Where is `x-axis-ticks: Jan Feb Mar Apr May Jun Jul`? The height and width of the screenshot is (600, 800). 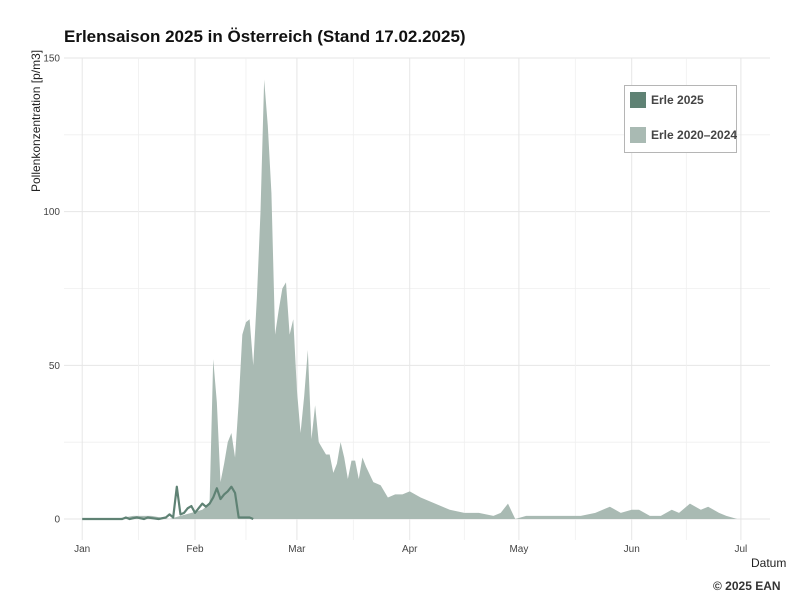 x-axis-ticks: Jan Feb Mar Apr May Jun Jul is located at coordinates (410, 549).